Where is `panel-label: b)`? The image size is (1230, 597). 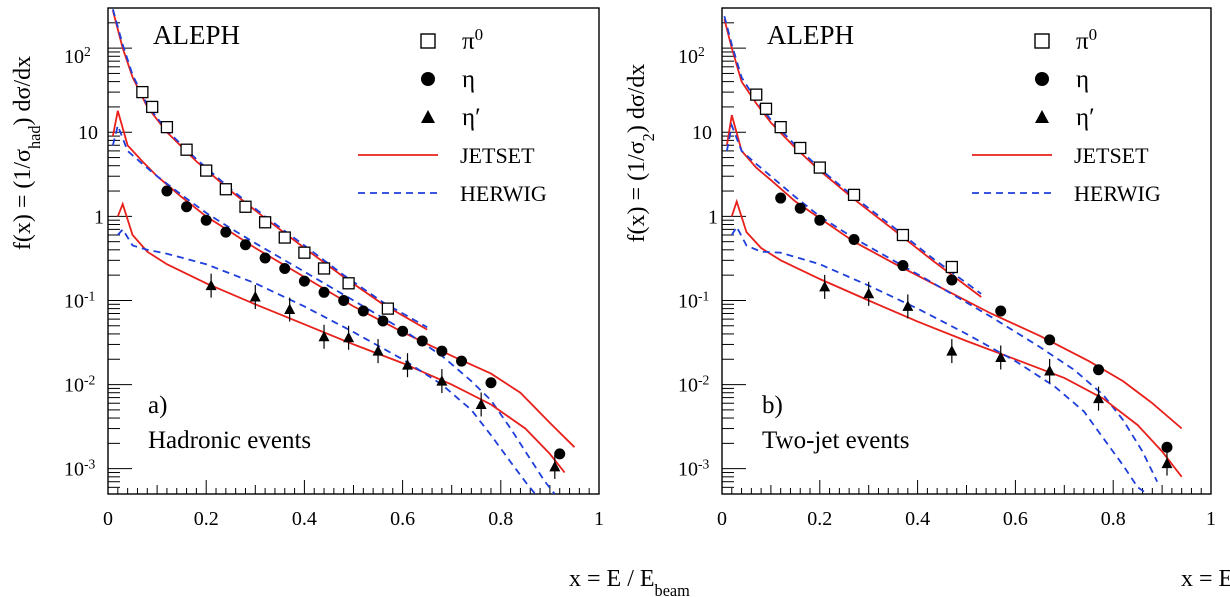 panel-label: b) is located at coordinates (772, 405).